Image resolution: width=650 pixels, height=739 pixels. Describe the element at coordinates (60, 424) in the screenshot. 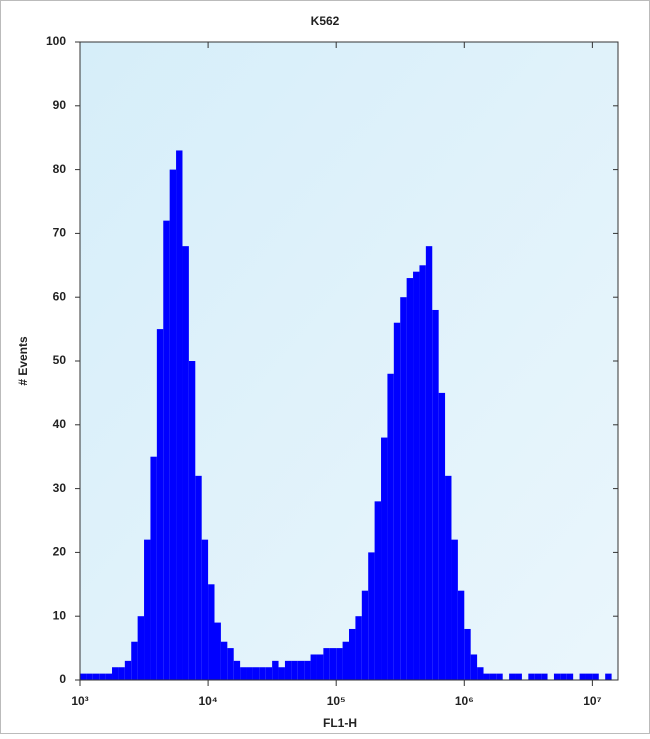

I see `y-tick-label: 40` at that location.